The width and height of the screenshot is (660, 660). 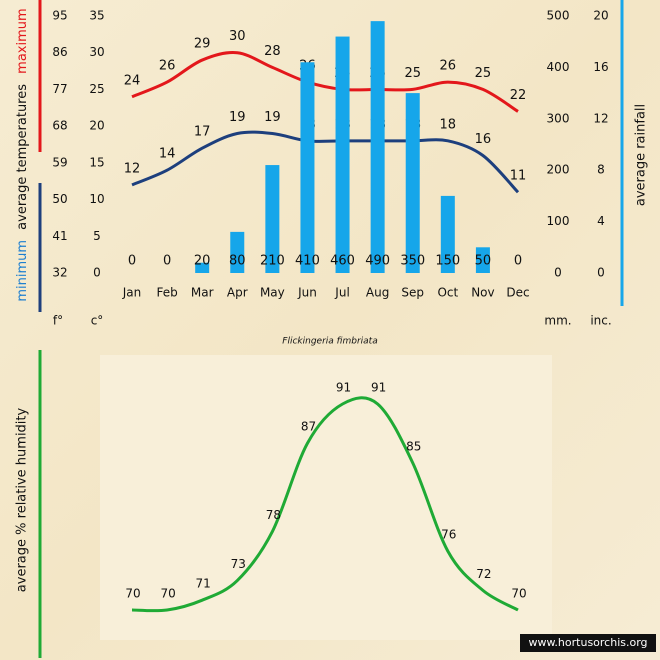 I want to click on y-tick-label: 200, so click(x=558, y=170).